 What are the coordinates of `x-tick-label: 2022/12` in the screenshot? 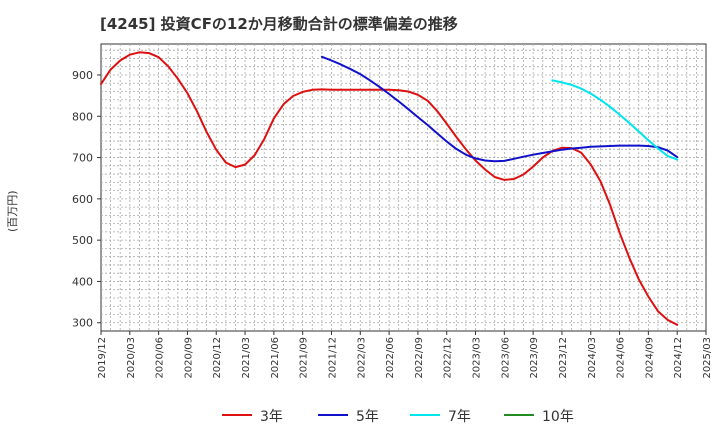 It's located at (448, 358).